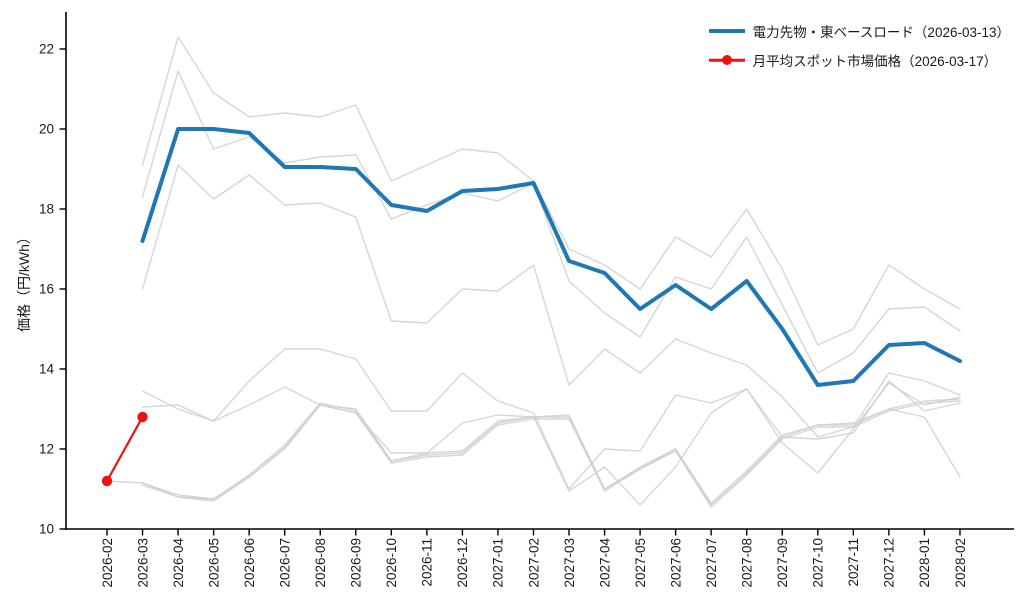 This screenshot has height=614, width=1024. What do you see at coordinates (46, 129) in the screenshot?
I see `y-tick-label: 20` at bounding box center [46, 129].